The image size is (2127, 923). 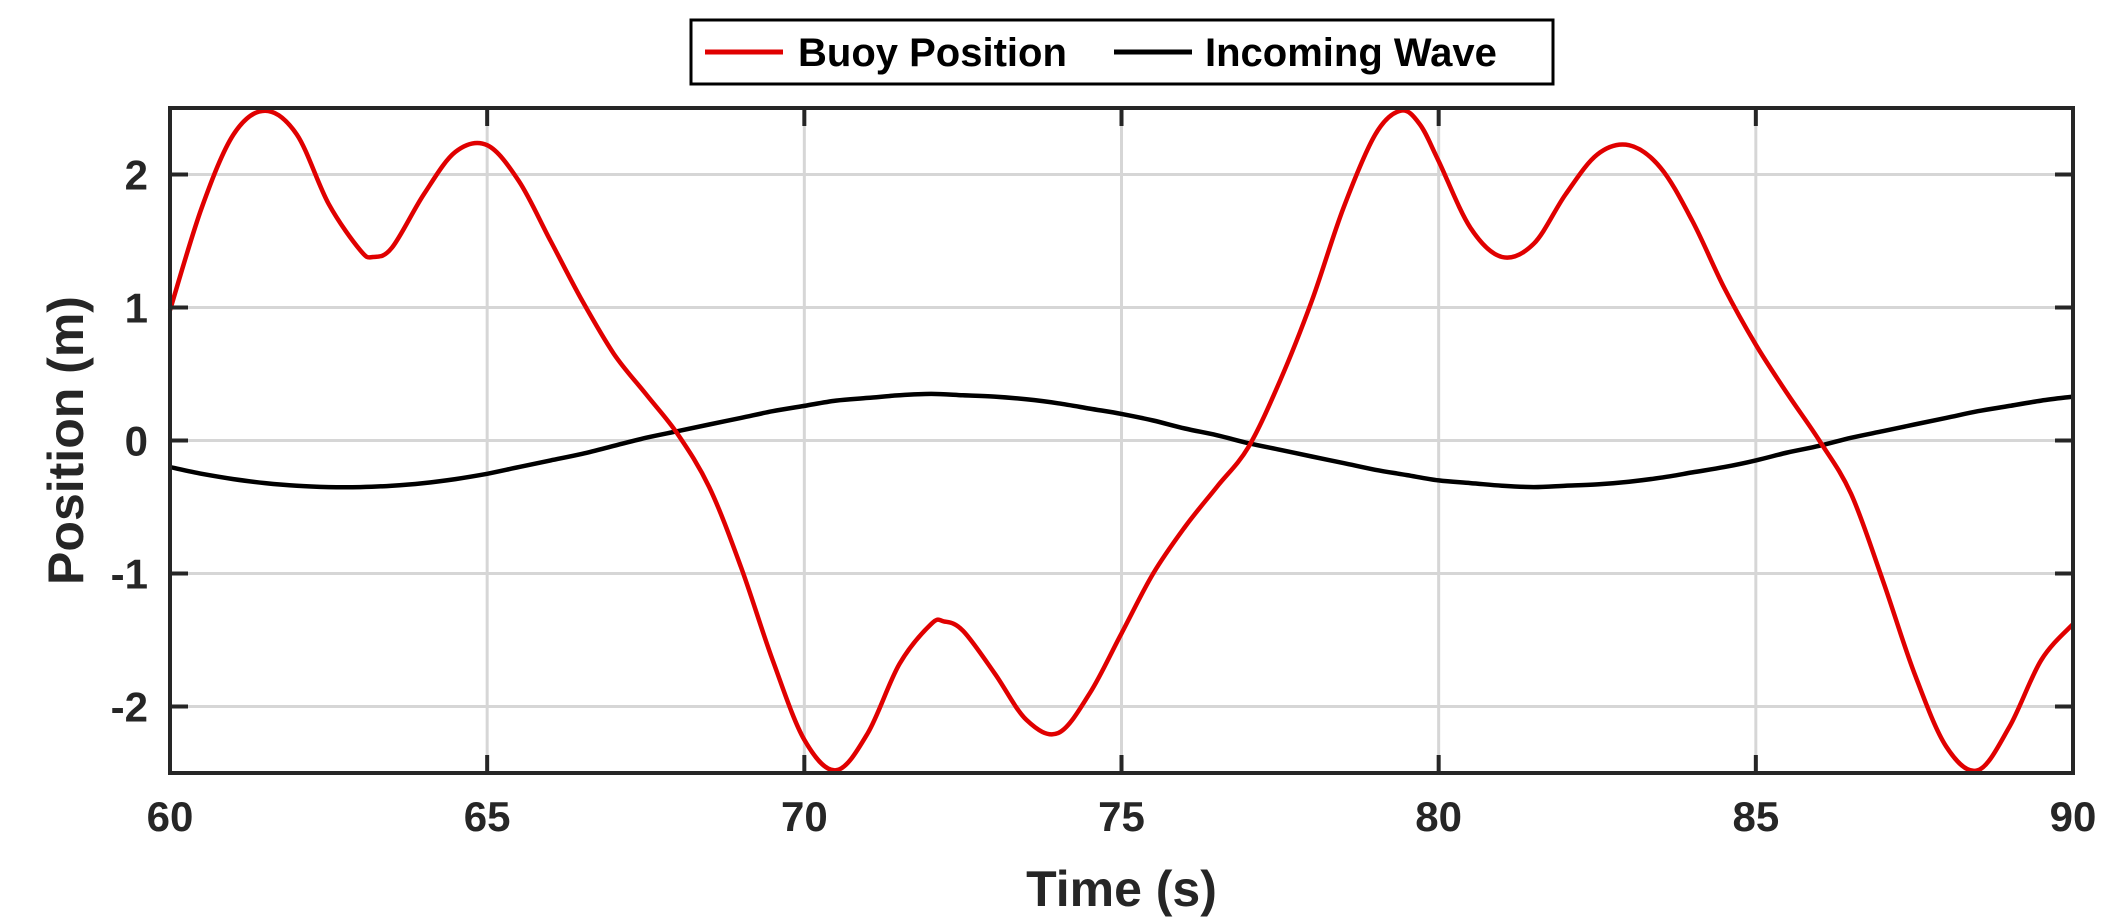 I want to click on x-tick-label: 85, so click(x=1755, y=816).